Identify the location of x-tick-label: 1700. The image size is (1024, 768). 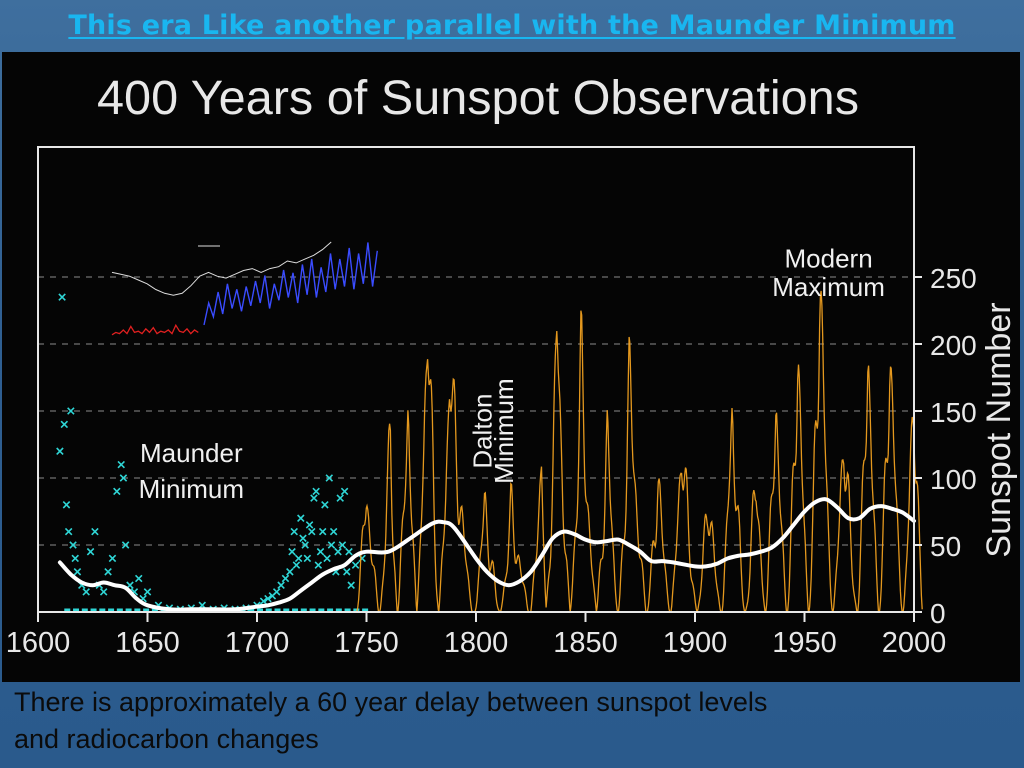
(257, 643).